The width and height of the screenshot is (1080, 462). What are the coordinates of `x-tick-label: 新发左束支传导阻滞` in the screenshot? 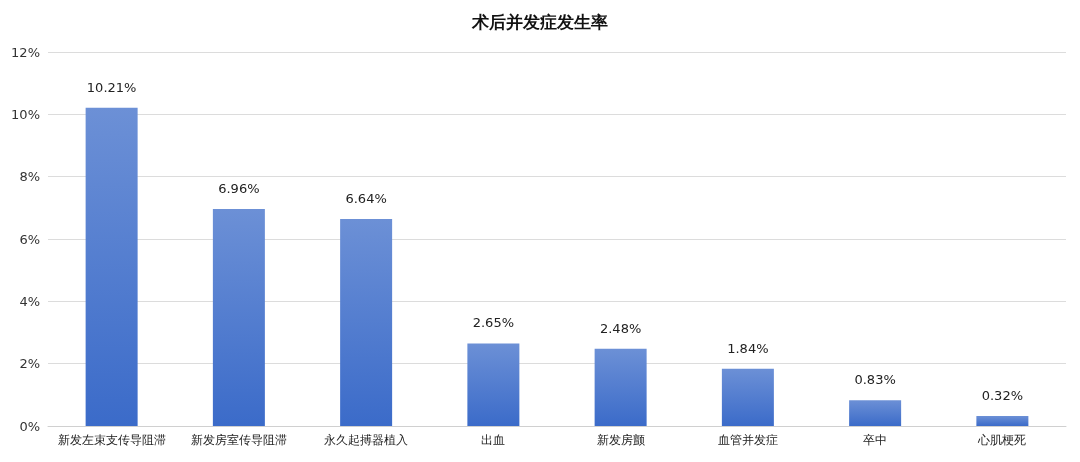 It's located at (111, 440).